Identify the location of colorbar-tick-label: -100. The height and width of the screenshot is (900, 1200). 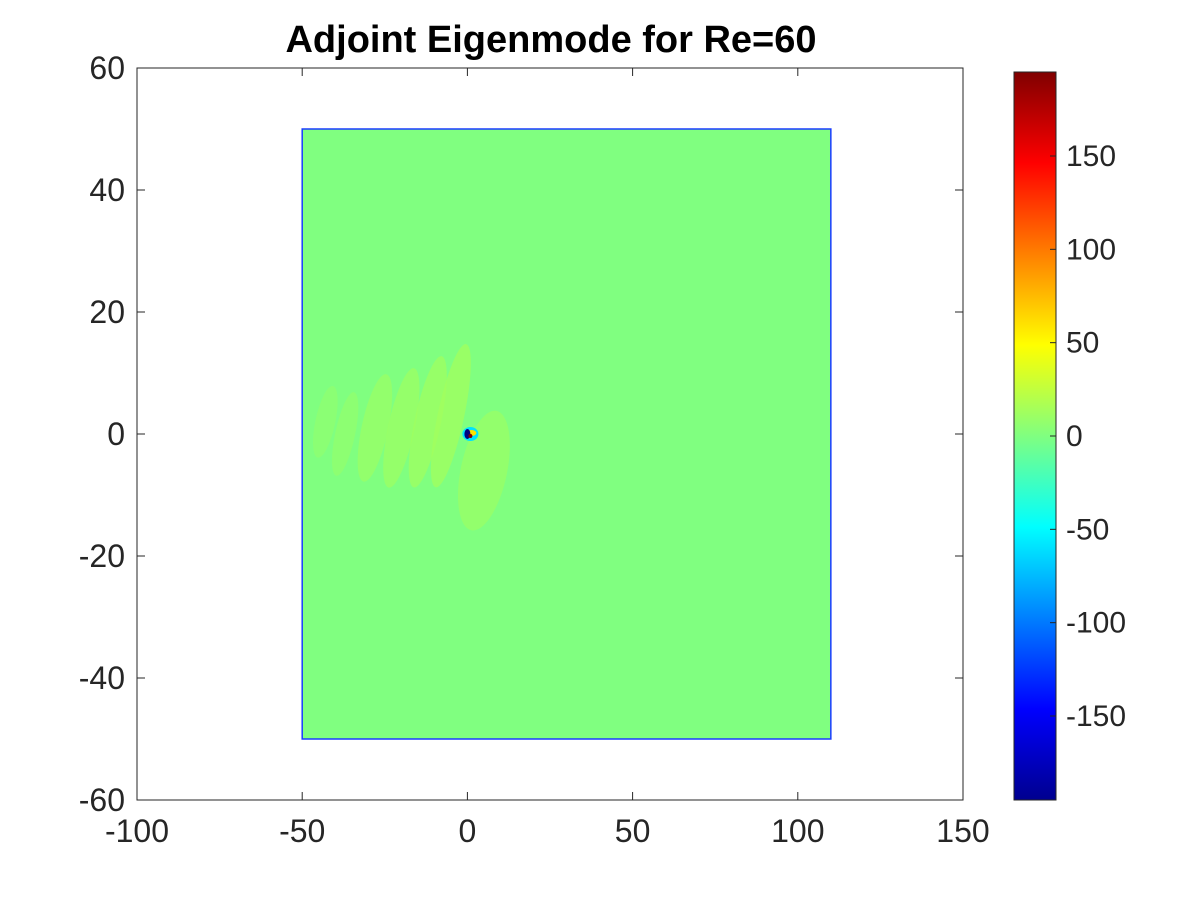
(1096, 623).